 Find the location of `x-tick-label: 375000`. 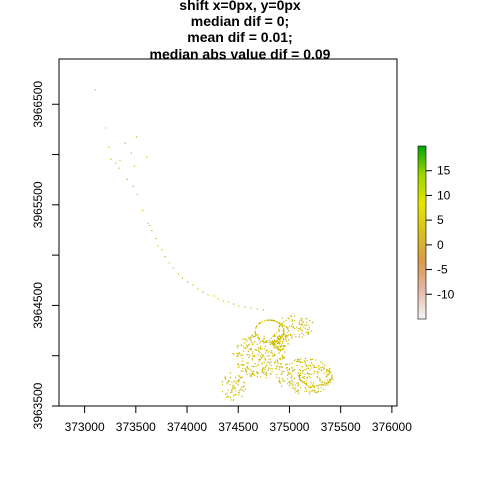

x-tick-label: 375000 is located at coordinates (289, 427).